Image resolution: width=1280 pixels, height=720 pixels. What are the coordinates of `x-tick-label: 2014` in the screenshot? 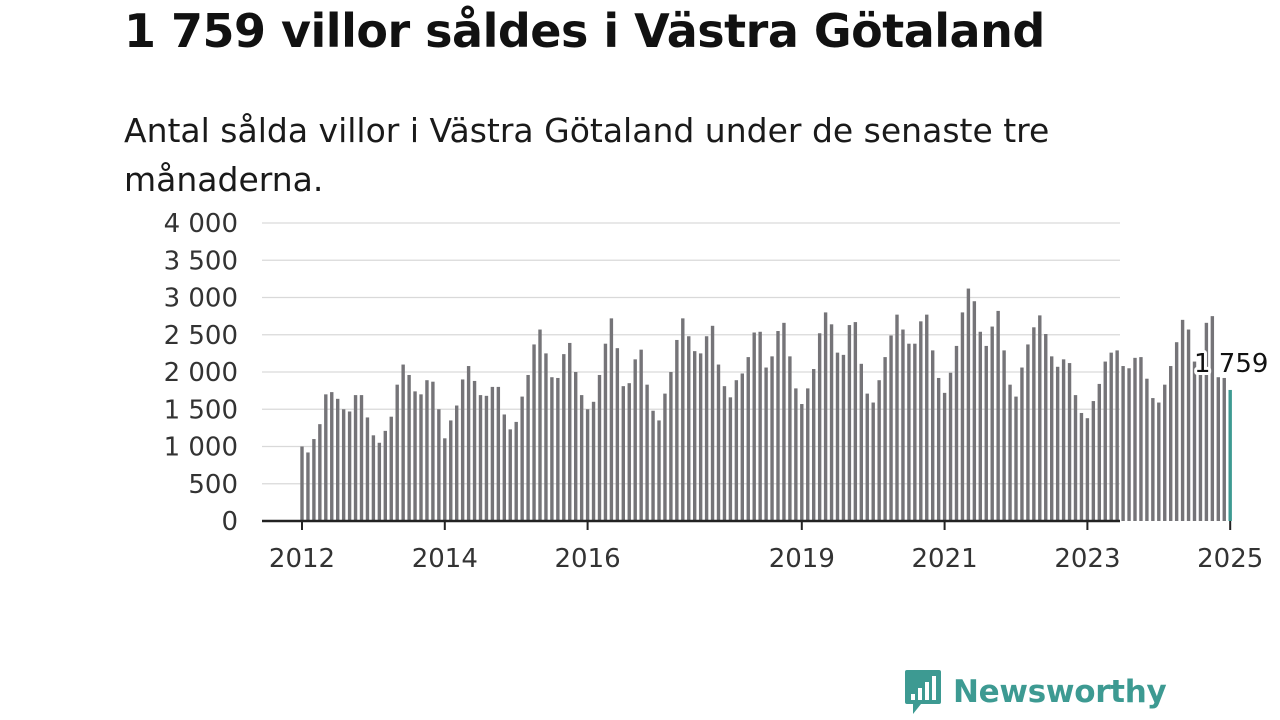 It's located at (445, 559).